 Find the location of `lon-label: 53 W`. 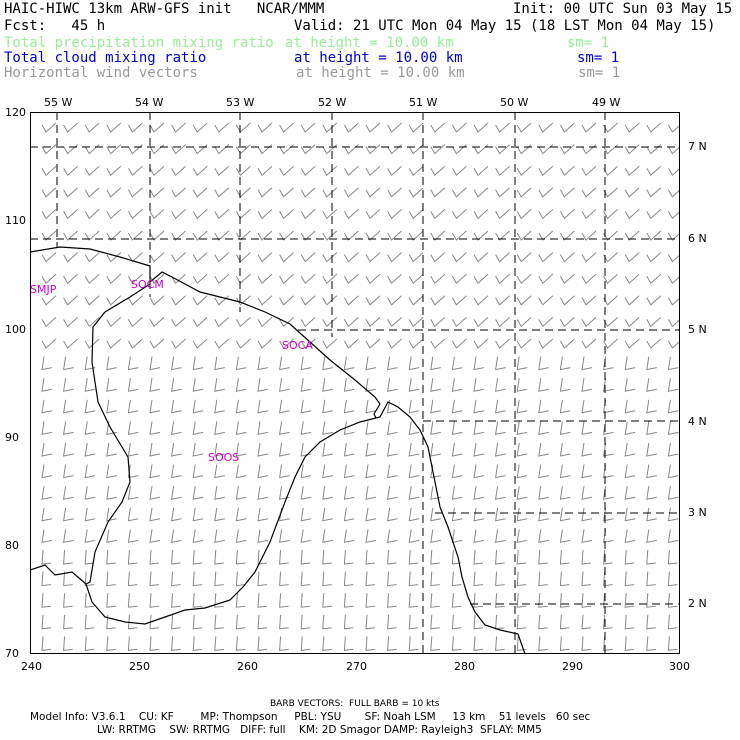

lon-label: 53 W is located at coordinates (240, 102).